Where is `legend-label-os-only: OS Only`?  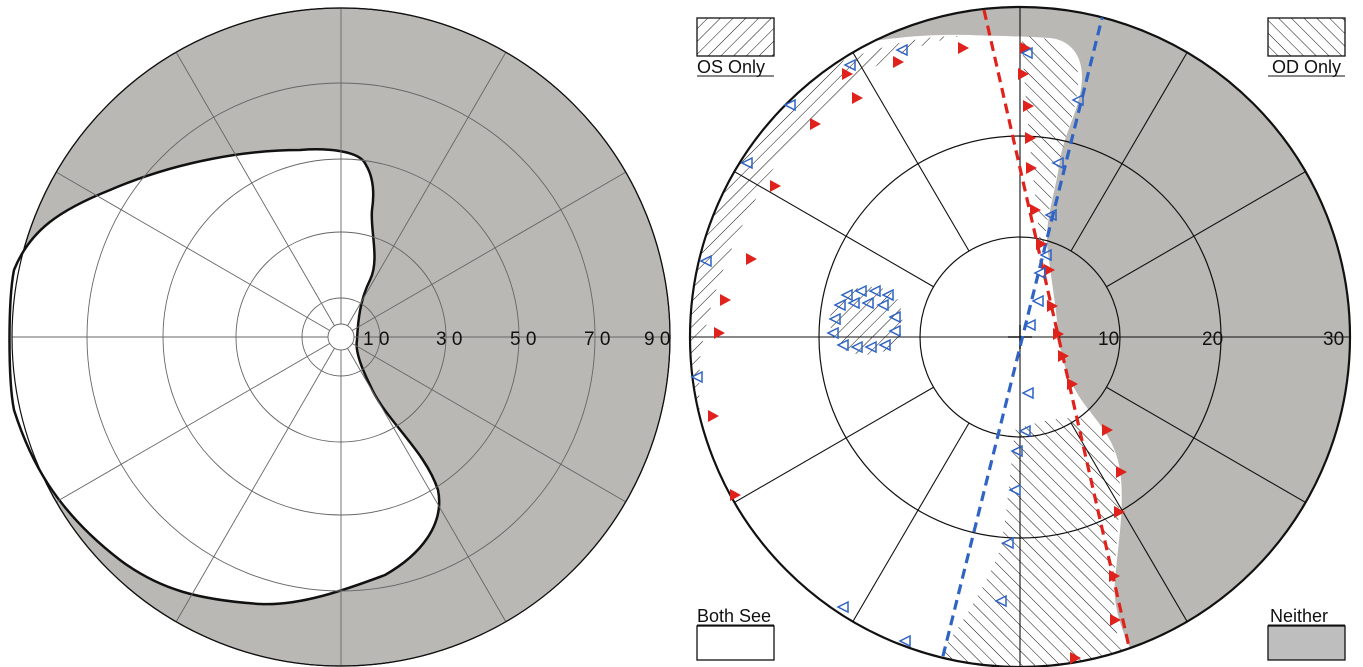
legend-label-os-only: OS Only is located at coordinates (731, 67).